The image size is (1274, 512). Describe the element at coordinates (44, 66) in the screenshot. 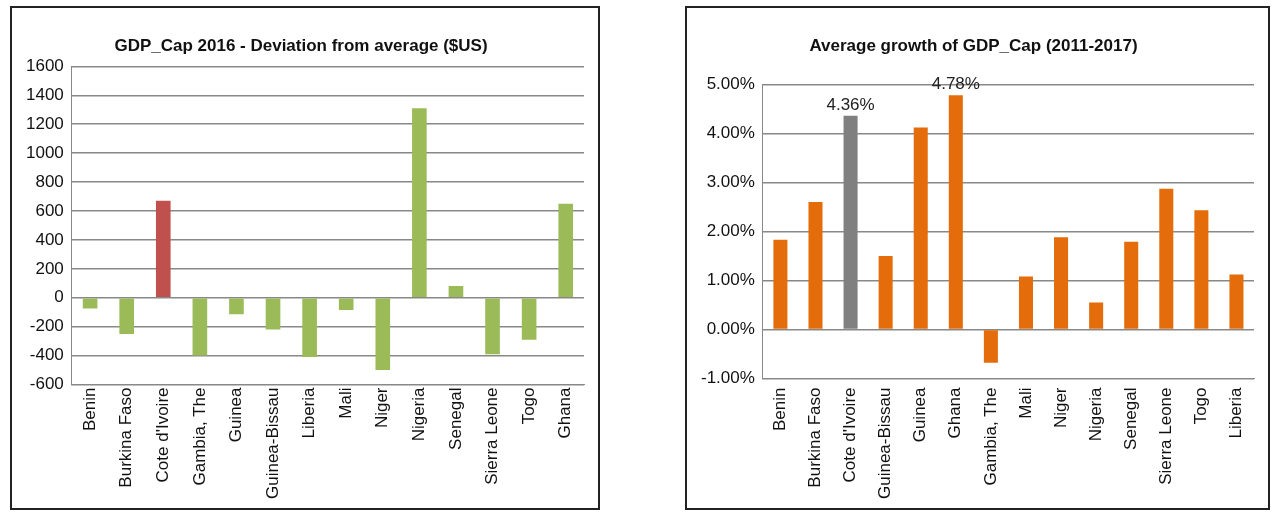

I see `y-tick-label: 1600` at that location.